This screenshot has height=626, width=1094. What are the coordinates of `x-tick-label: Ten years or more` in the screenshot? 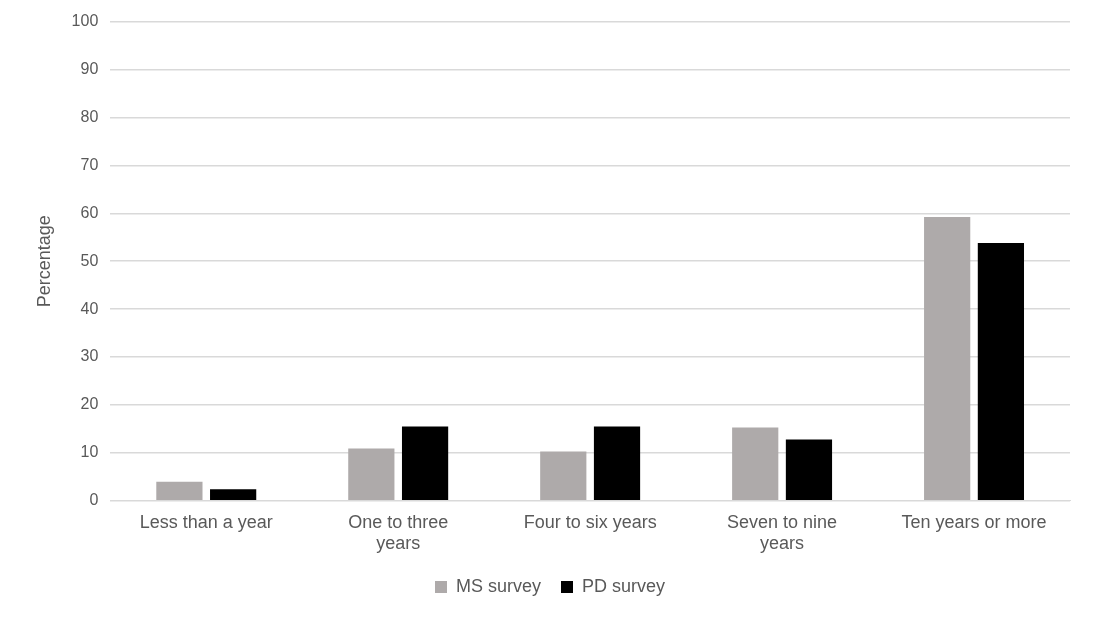 It's located at (974, 521).